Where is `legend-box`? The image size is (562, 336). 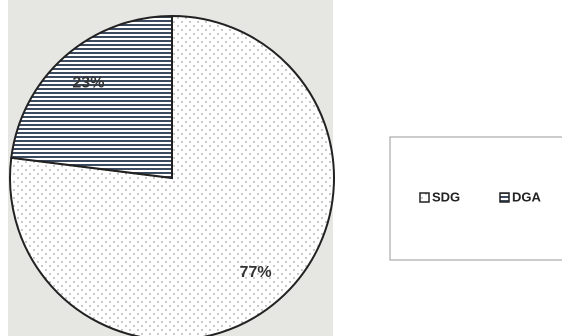
legend-box is located at coordinates (475, 198).